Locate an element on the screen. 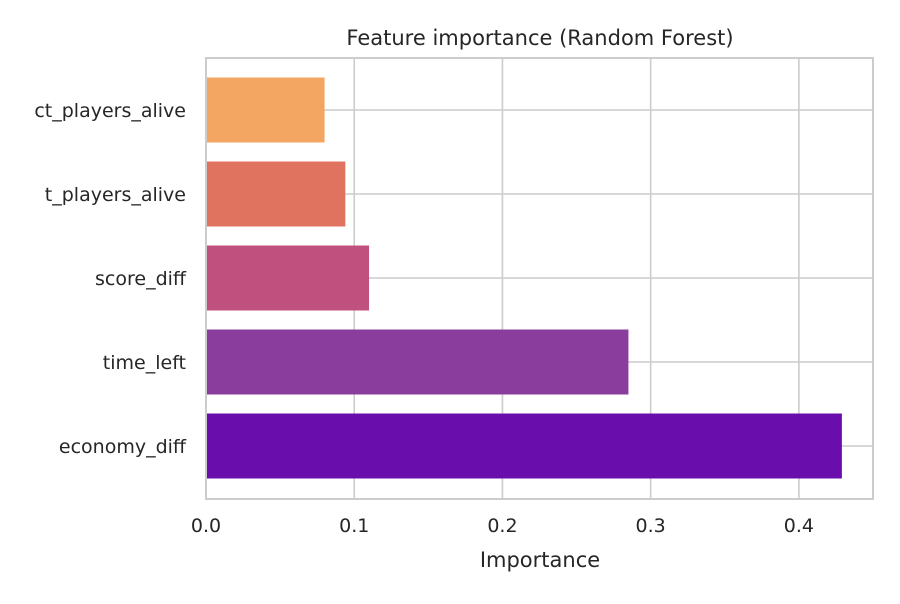 The height and width of the screenshot is (604, 900). bar-score-diff is located at coordinates (288, 278).